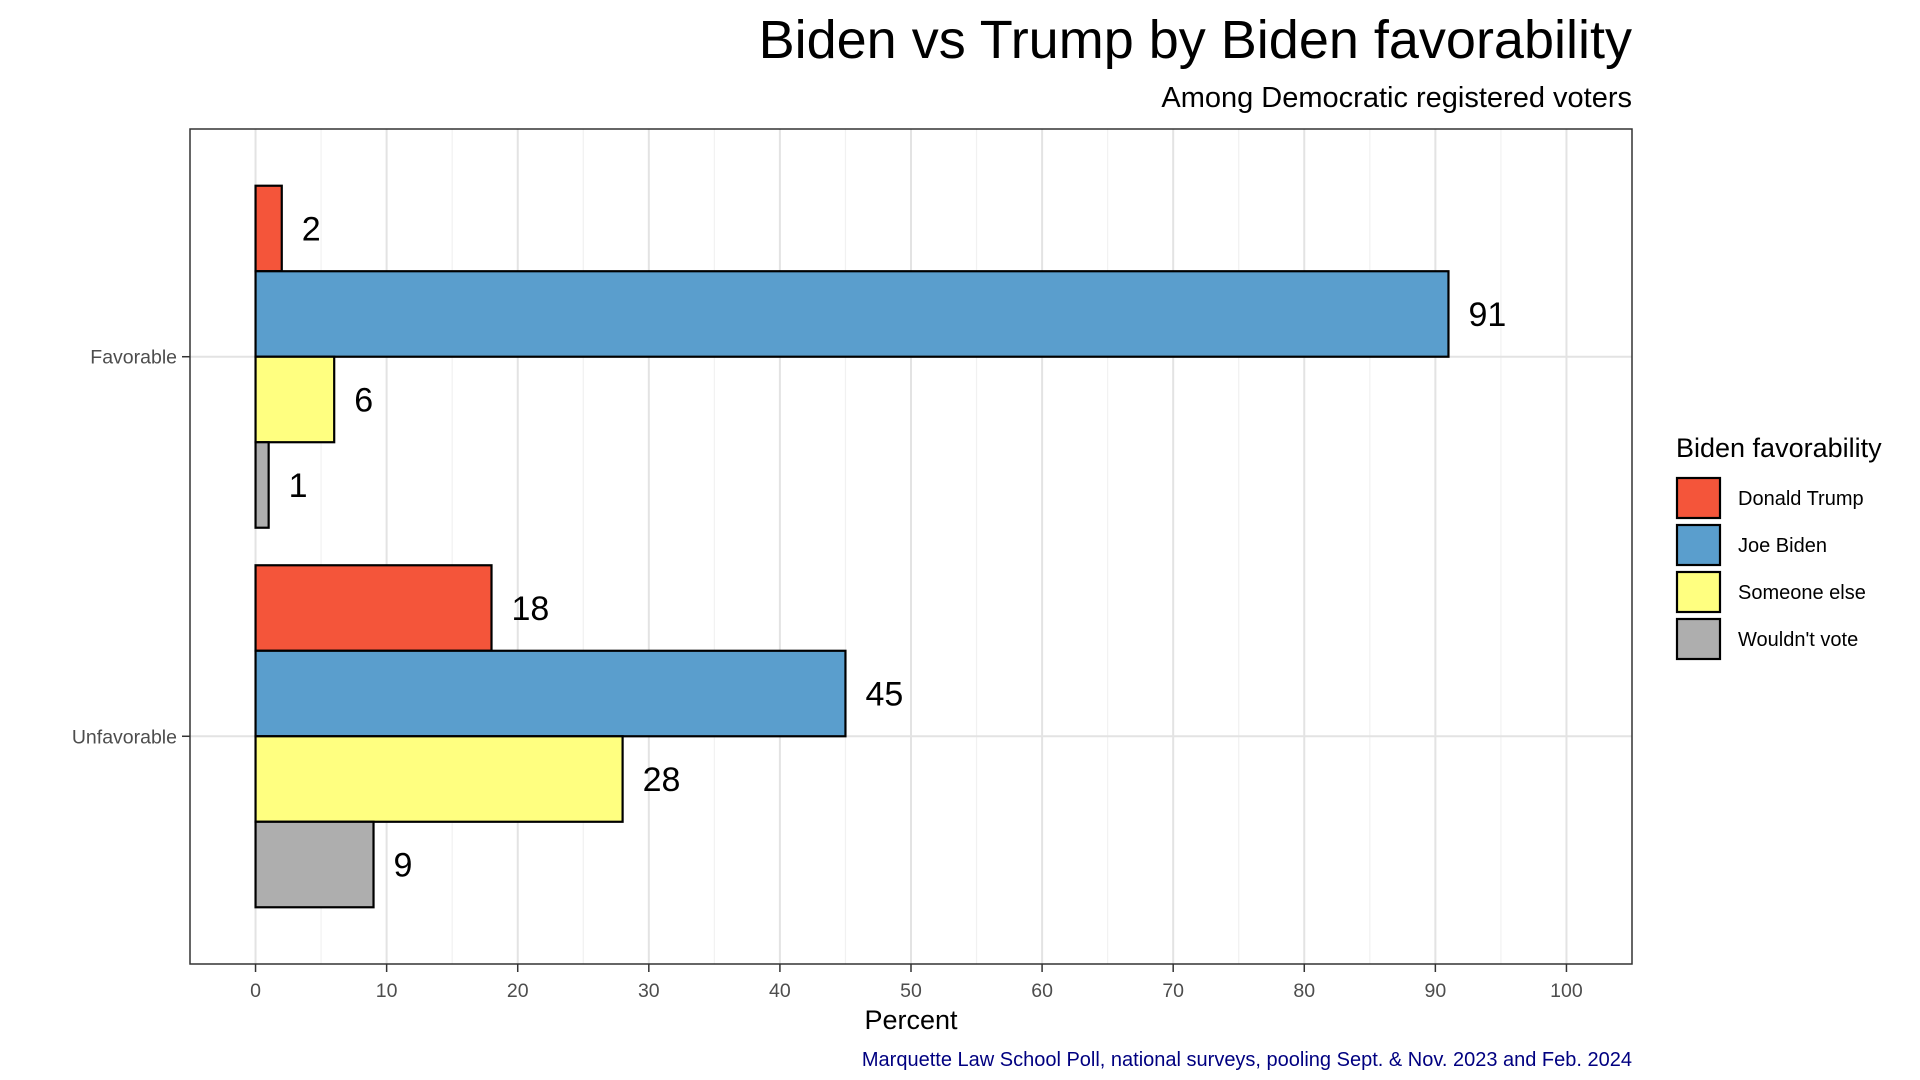 This screenshot has height=1080, width=1920. I want to click on data-label: 2, so click(311, 229).